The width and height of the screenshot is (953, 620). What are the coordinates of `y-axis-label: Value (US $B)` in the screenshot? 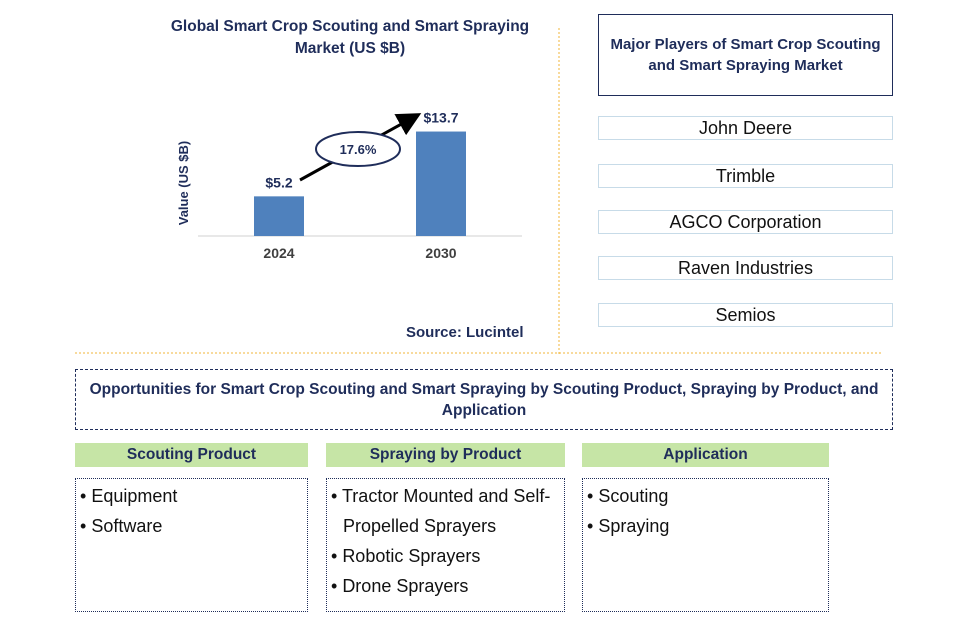 It's located at (183, 183).